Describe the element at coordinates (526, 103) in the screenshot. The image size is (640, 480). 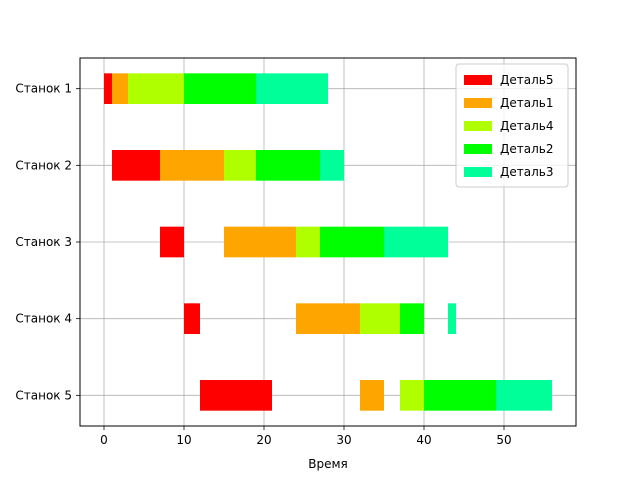
I see `legend-label: Деталь1` at that location.